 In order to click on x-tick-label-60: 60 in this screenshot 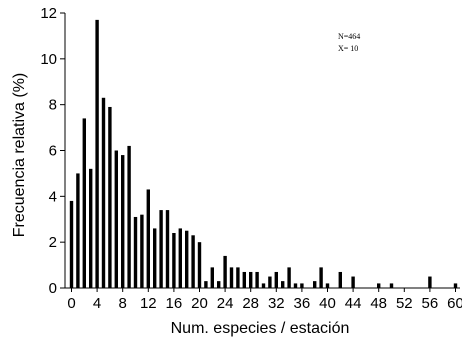, I will do `click(454, 303)`.